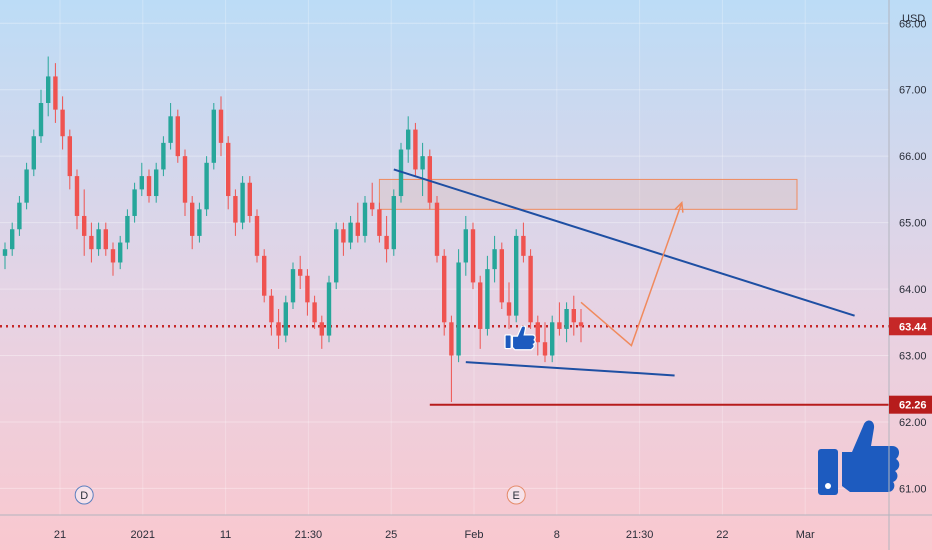 The height and width of the screenshot is (550, 932). What do you see at coordinates (631, 274) in the screenshot?
I see `projection-path` at bounding box center [631, 274].